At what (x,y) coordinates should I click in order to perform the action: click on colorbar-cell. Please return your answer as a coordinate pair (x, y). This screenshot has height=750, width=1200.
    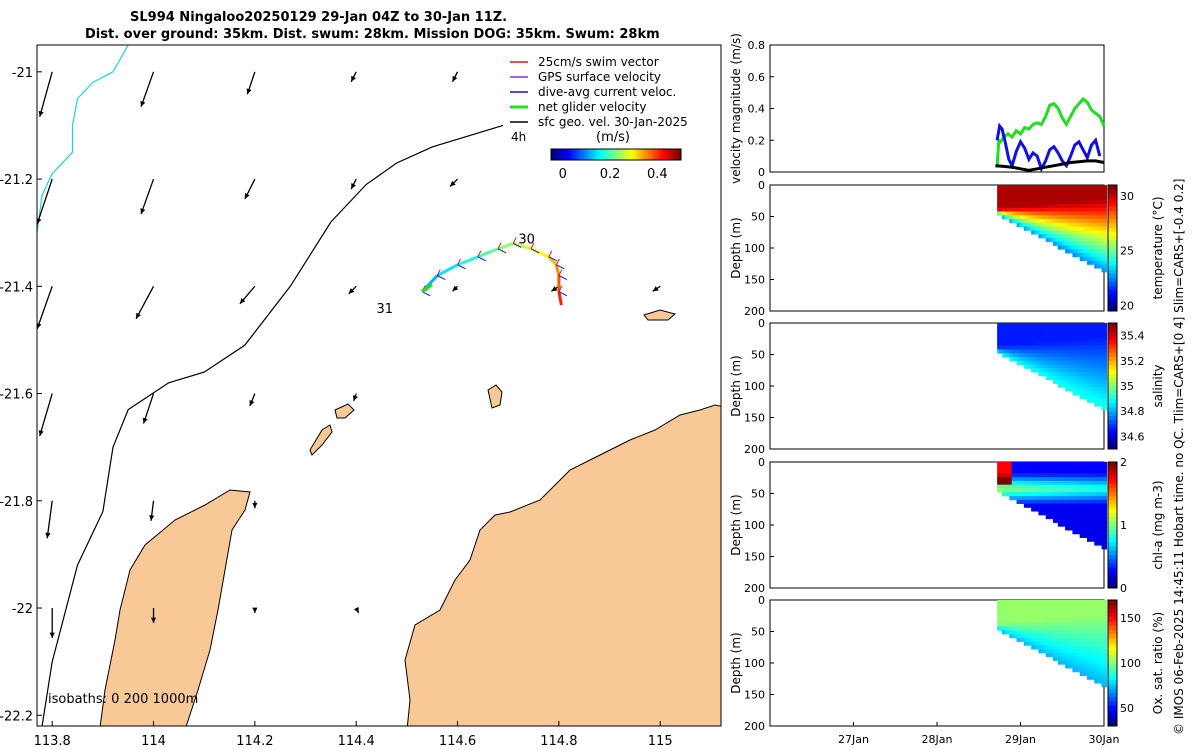
    Looking at the image, I should click on (1112, 392).